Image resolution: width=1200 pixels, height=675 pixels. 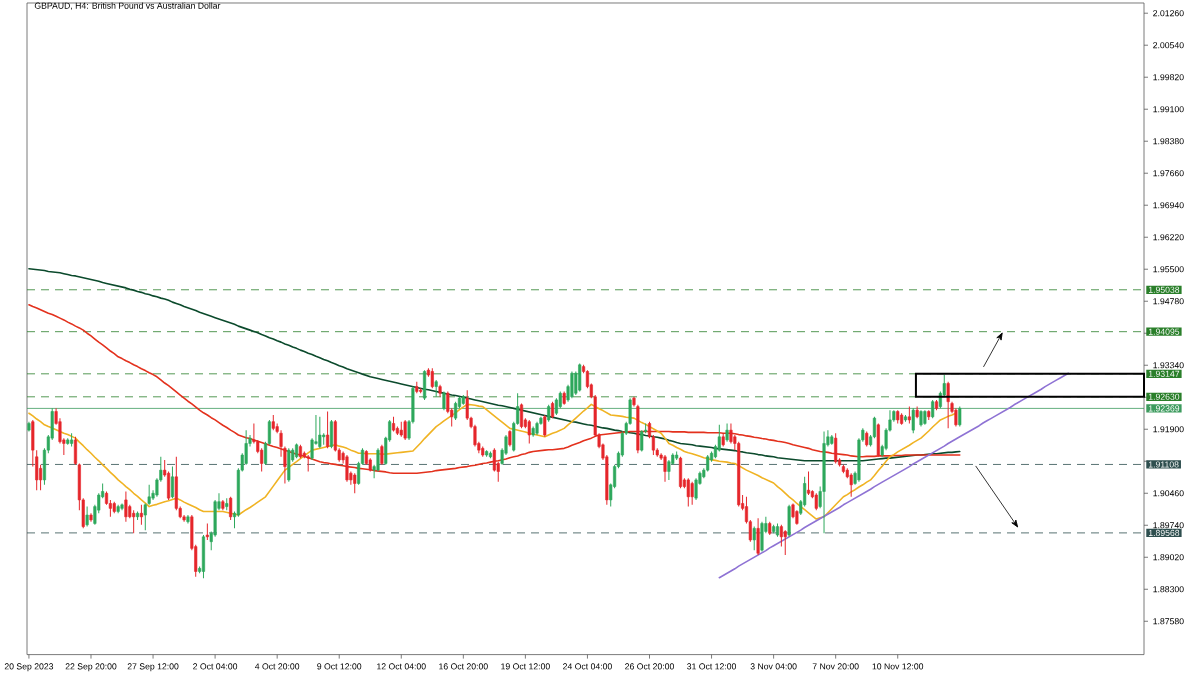 What do you see at coordinates (1168, 621) in the screenshot?
I see `y-tick-label: 1.87580` at bounding box center [1168, 621].